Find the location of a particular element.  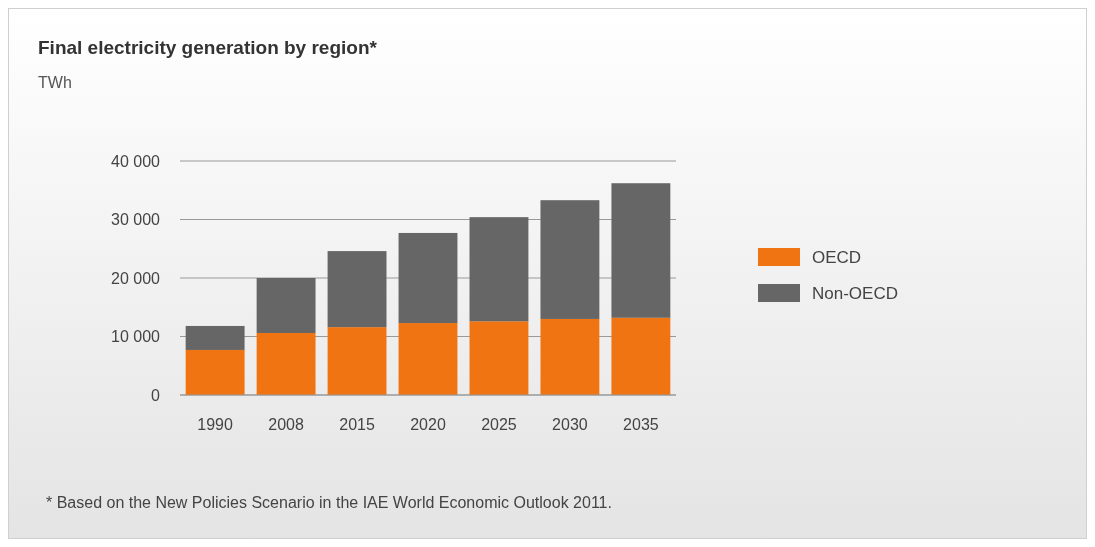

text: * Based on the New Policies Scenario in the IAE World Economic Outlook 2011. is located at coordinates (329, 502).